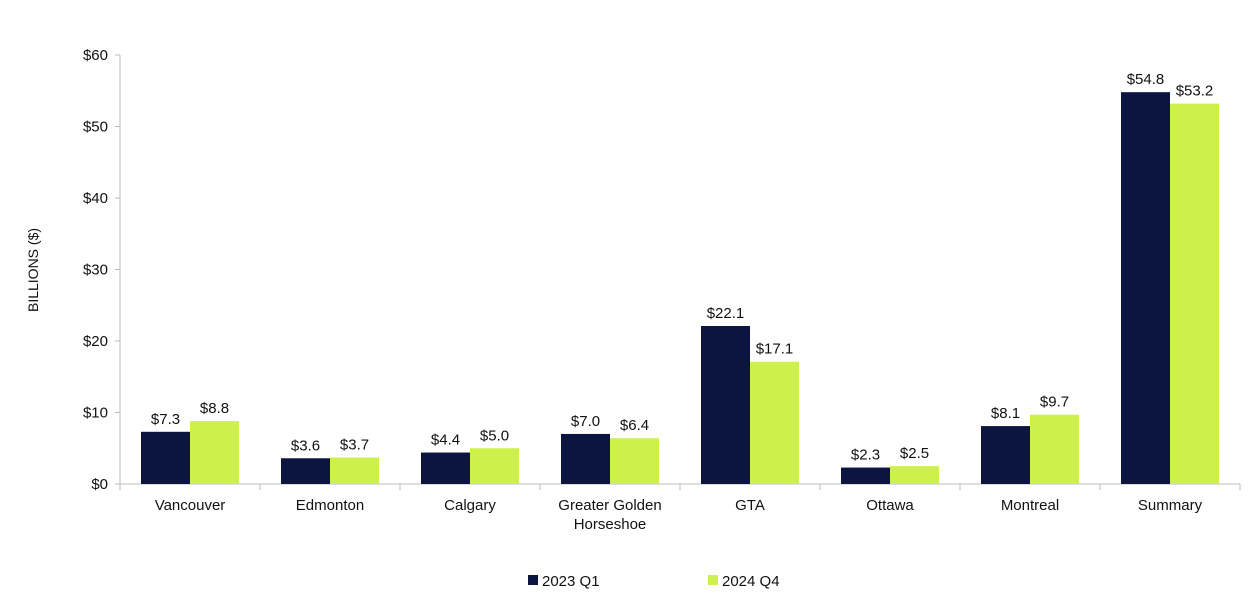 The width and height of the screenshot is (1254, 615). I want to click on x-tick-label: Greater Golden Horseshoe, so click(609, 515).